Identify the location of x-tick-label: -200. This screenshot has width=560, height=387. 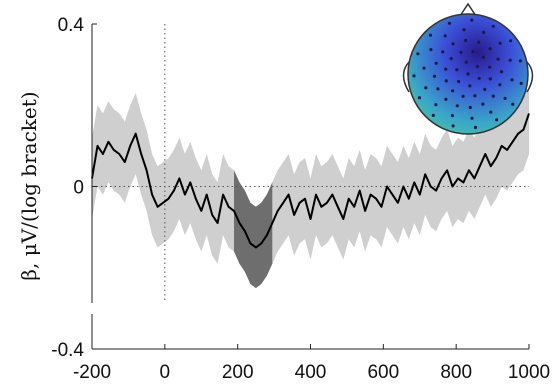
(92, 372).